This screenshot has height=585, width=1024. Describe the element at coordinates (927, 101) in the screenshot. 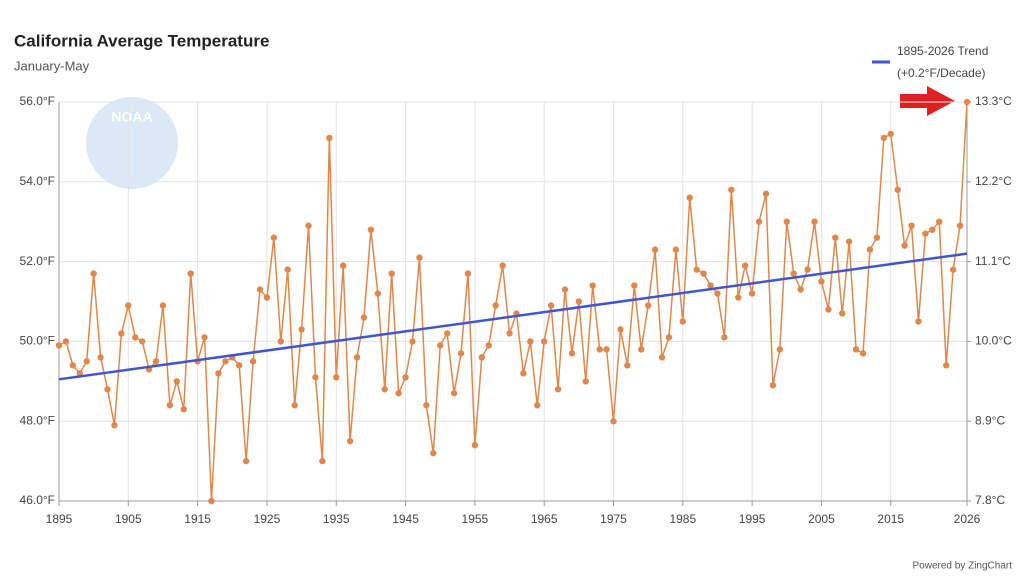

I see `arrow` at that location.